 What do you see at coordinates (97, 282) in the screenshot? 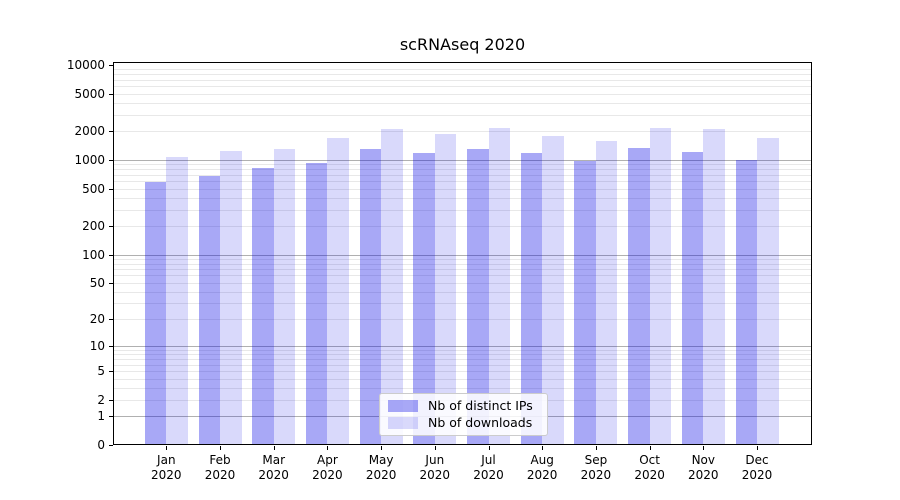
I see `y-tick-label: 50` at bounding box center [97, 282].